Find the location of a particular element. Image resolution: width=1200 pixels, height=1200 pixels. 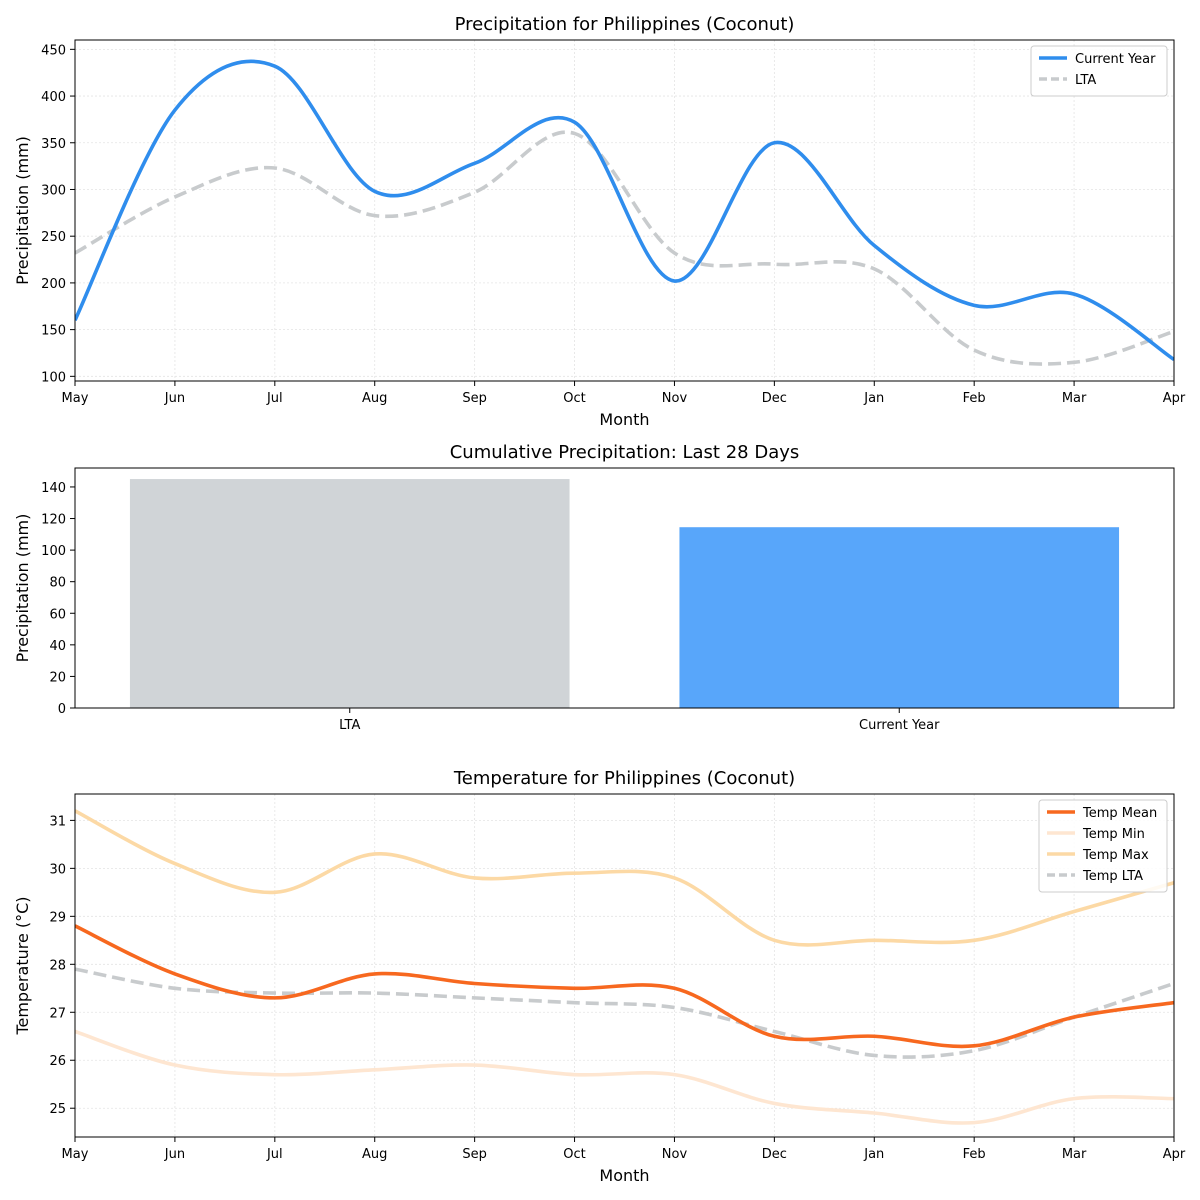

legend: Current Year LTA is located at coordinates (1099, 71).